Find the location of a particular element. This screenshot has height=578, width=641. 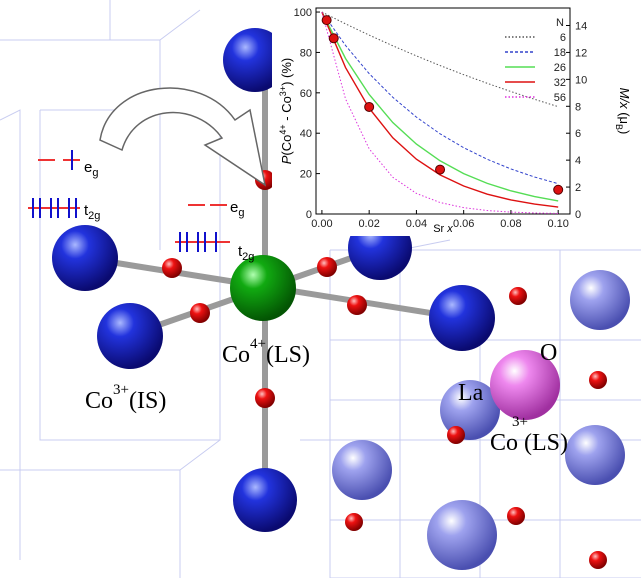

y2-tick-label: 2 is located at coordinates (578, 188).